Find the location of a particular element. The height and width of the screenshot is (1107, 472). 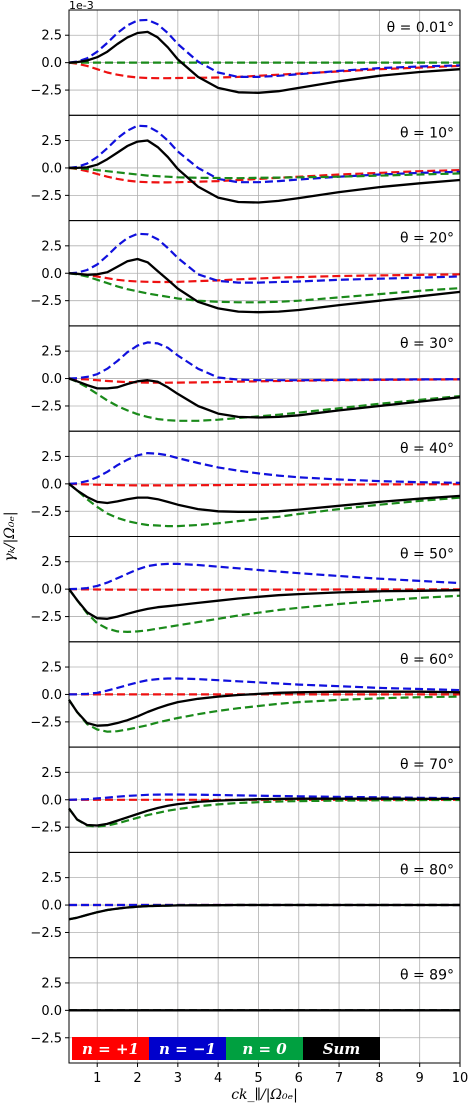

panel-7: 2.5 0.0 −2.5 θ = 60° is located at coordinates (245, 694).